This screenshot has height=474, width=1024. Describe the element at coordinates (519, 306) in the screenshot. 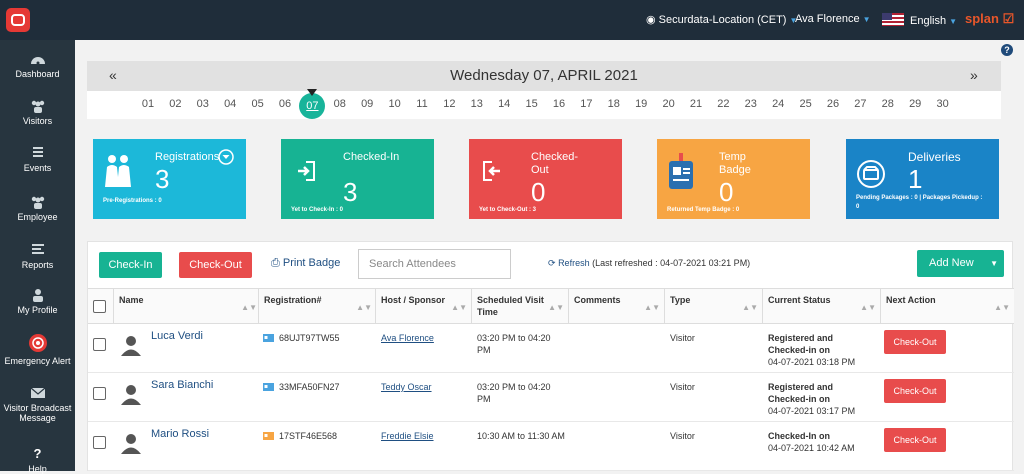

I see `th-scheduled-time: Scheduled Visit Time ▲▼` at that location.